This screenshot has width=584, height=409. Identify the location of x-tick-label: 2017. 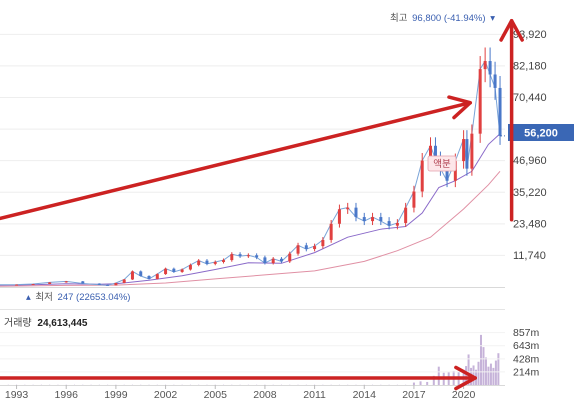
(414, 395).